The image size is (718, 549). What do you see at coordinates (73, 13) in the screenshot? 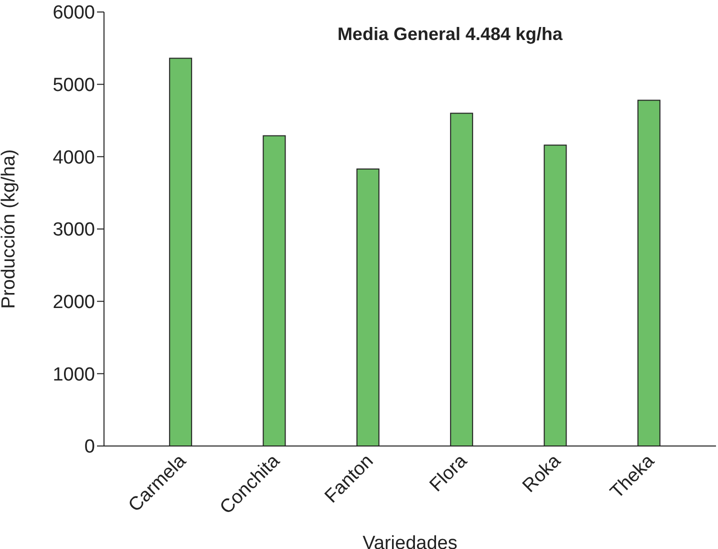
I see `y-tick-label: 6000` at bounding box center [73, 13].